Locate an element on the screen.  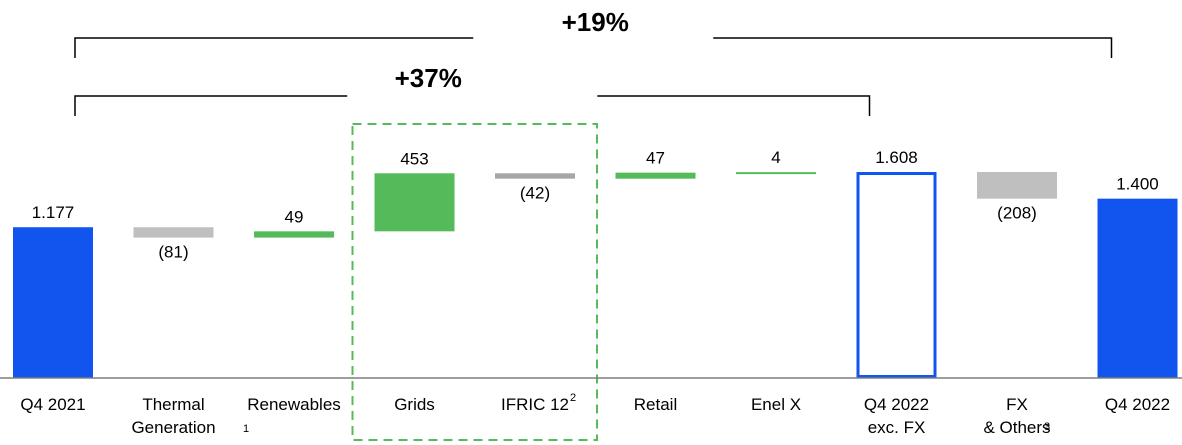
value-label-7: 1.608 is located at coordinates (896, 157).